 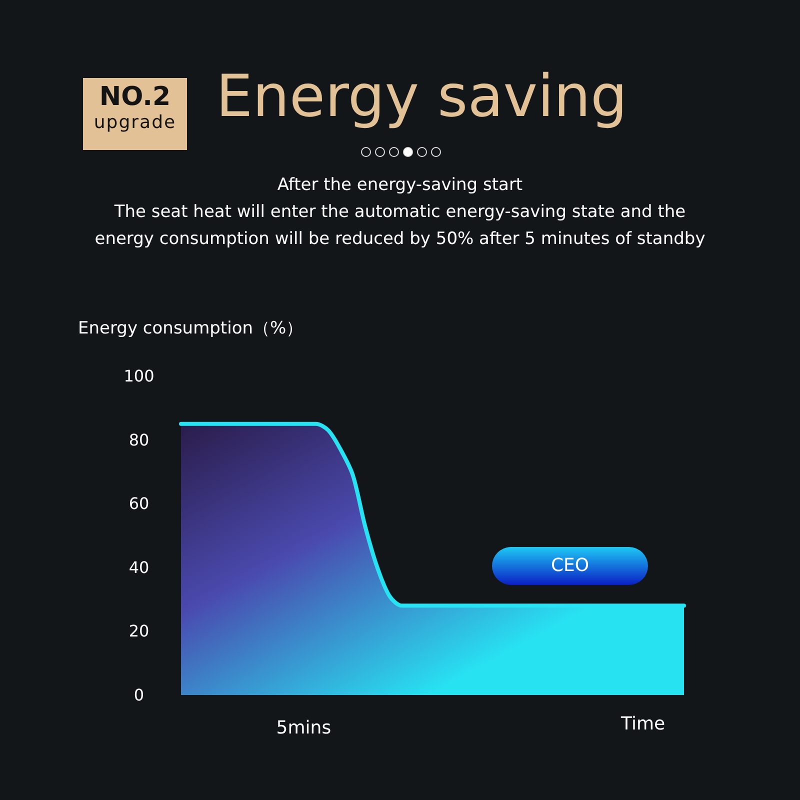 What do you see at coordinates (304, 728) in the screenshot?
I see `x-tick-label: 5mins` at bounding box center [304, 728].